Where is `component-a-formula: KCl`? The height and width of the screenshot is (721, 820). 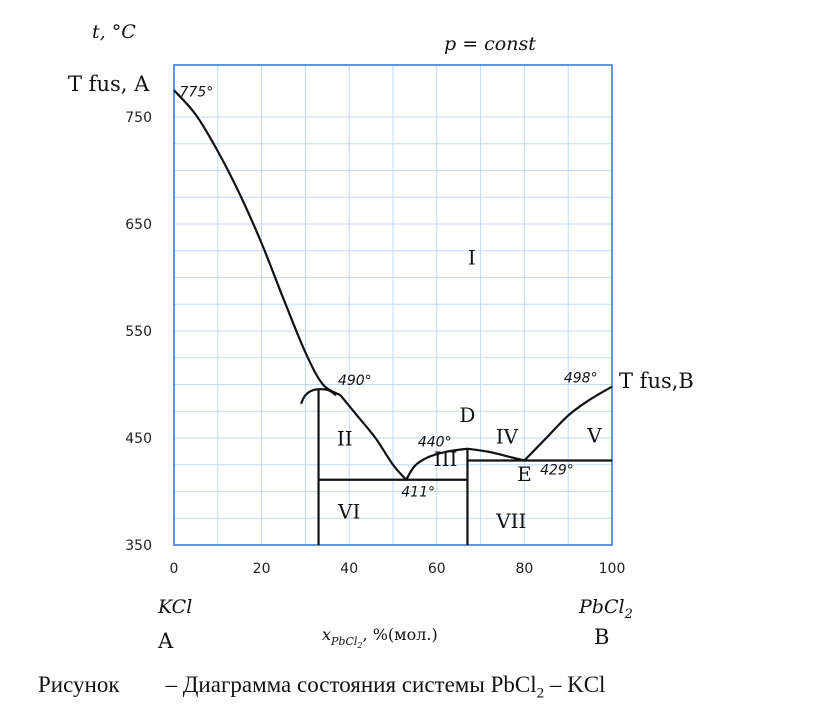
component-a-formula: KCl is located at coordinates (174, 607).